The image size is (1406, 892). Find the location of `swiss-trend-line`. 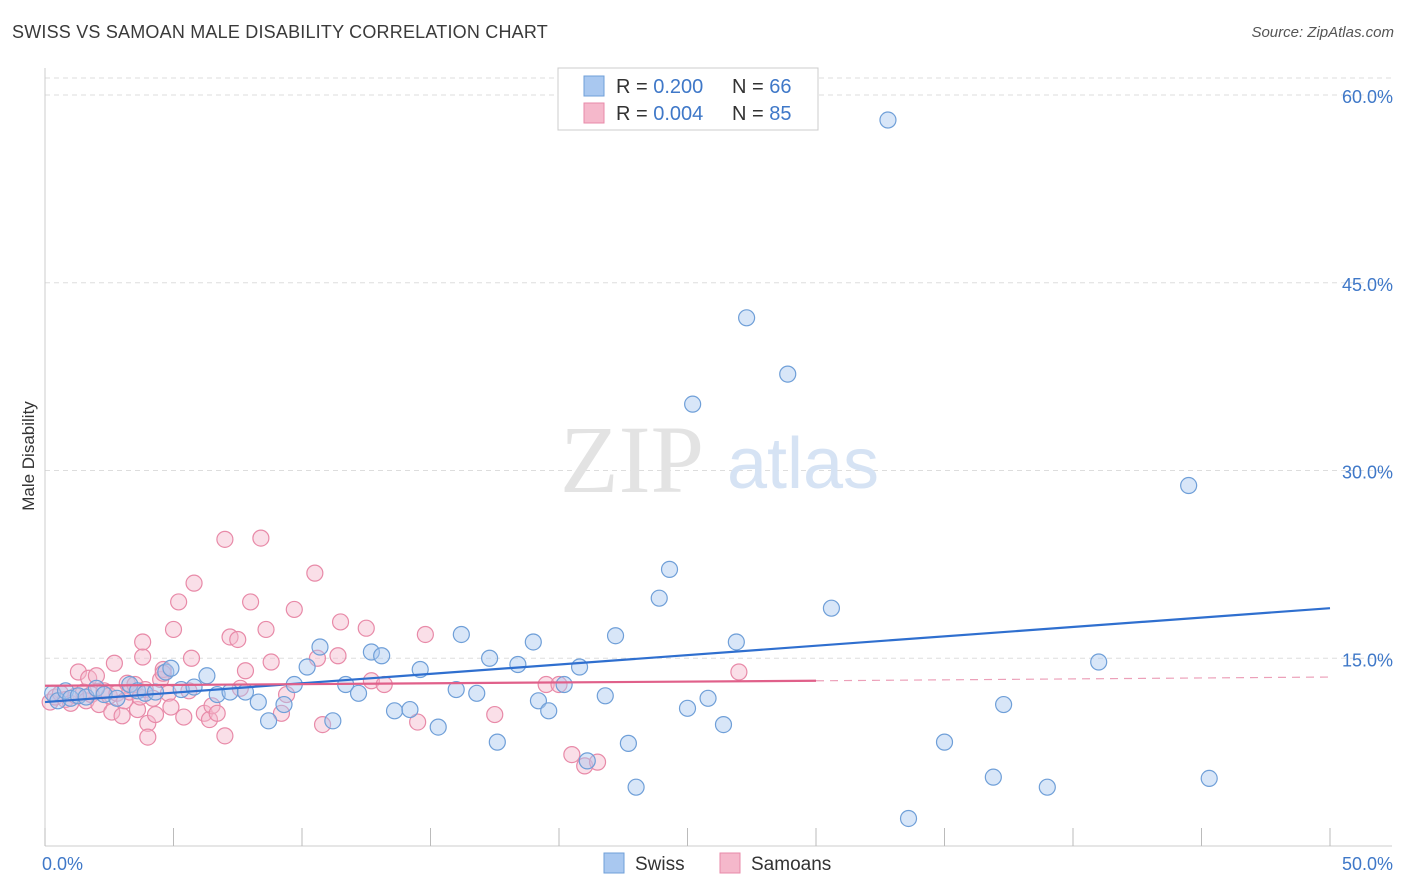

swiss-trend-line is located at coordinates (687, 655).